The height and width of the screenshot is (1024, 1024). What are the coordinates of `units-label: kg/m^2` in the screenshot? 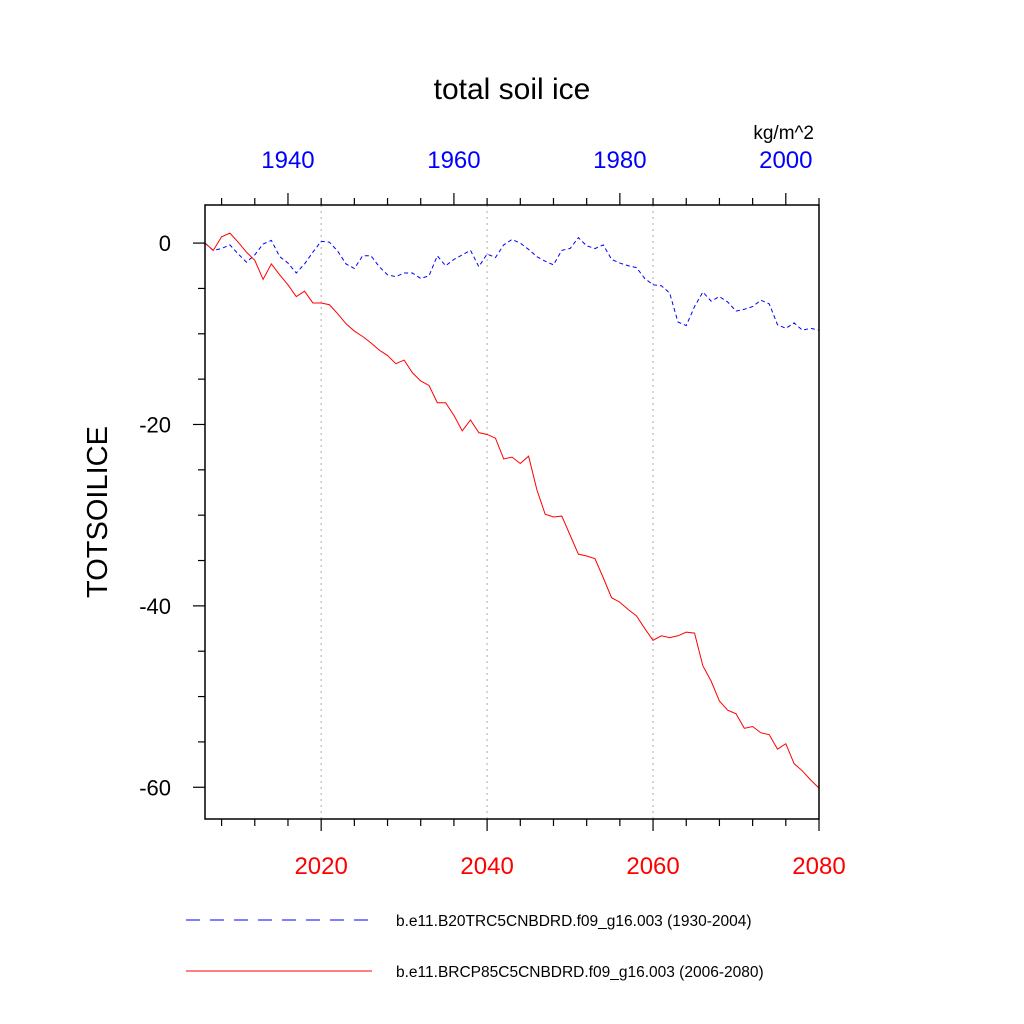 It's located at (783, 133).